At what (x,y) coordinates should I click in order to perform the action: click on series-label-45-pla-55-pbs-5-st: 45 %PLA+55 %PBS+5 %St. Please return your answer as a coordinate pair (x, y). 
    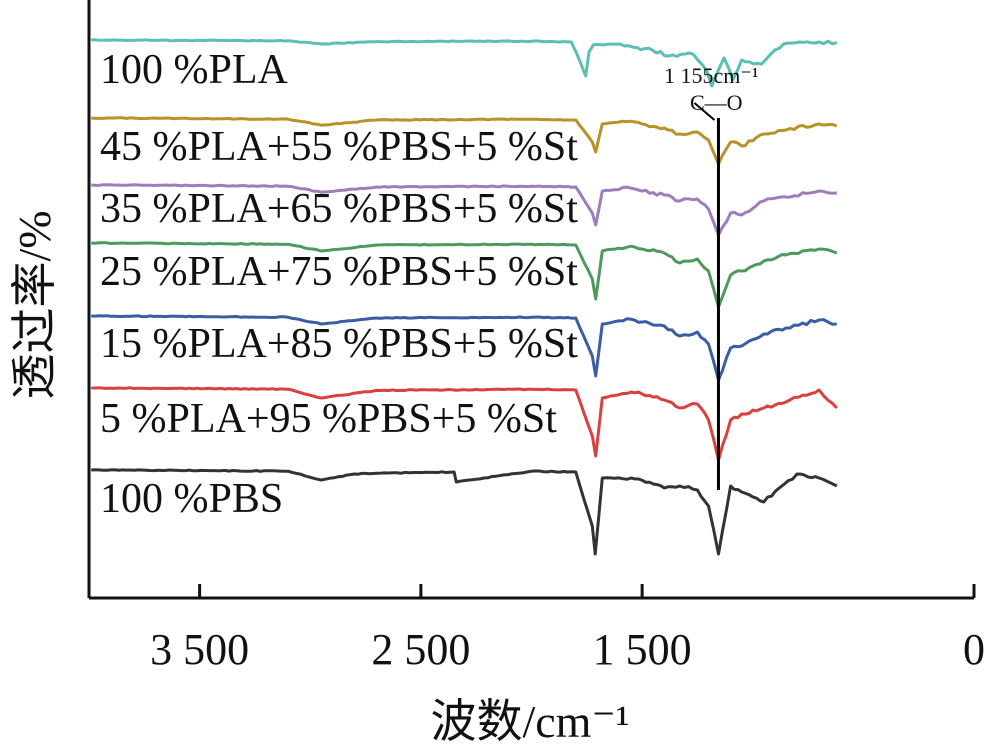
    Looking at the image, I should click on (339, 147).